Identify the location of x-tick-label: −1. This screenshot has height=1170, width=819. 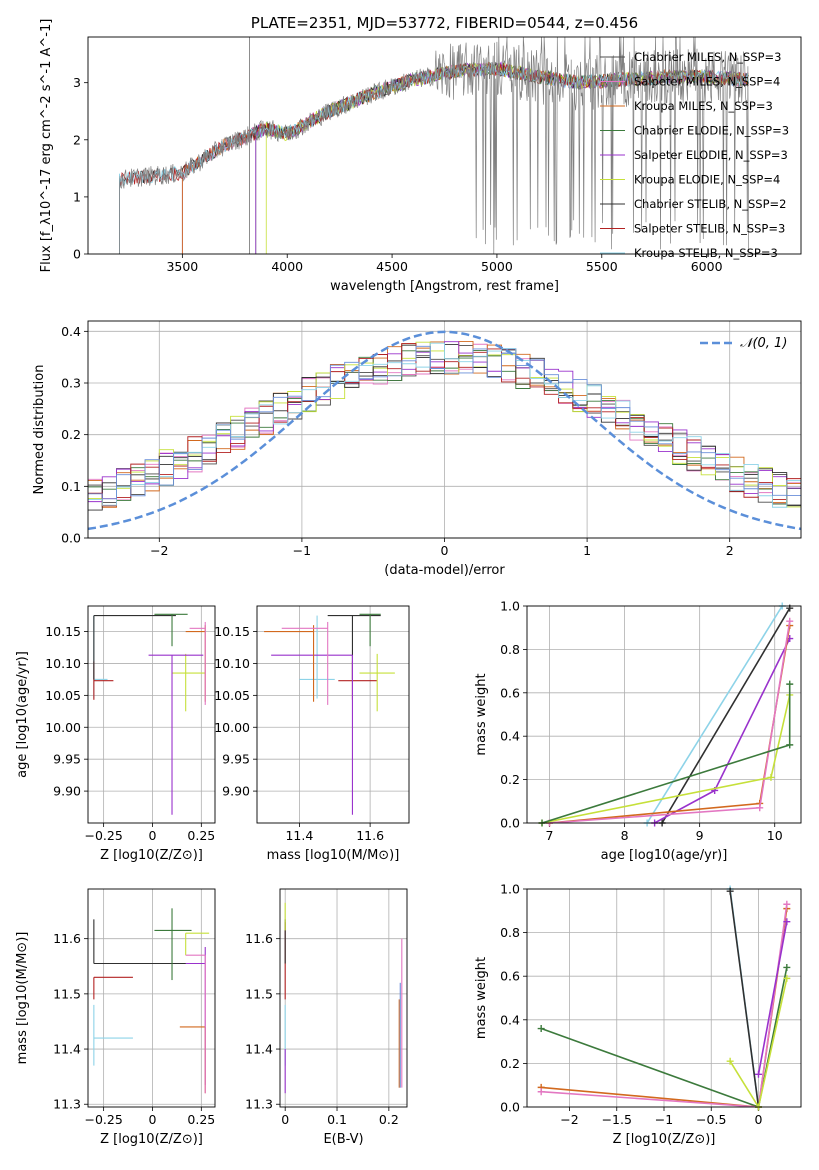
(664, 1119).